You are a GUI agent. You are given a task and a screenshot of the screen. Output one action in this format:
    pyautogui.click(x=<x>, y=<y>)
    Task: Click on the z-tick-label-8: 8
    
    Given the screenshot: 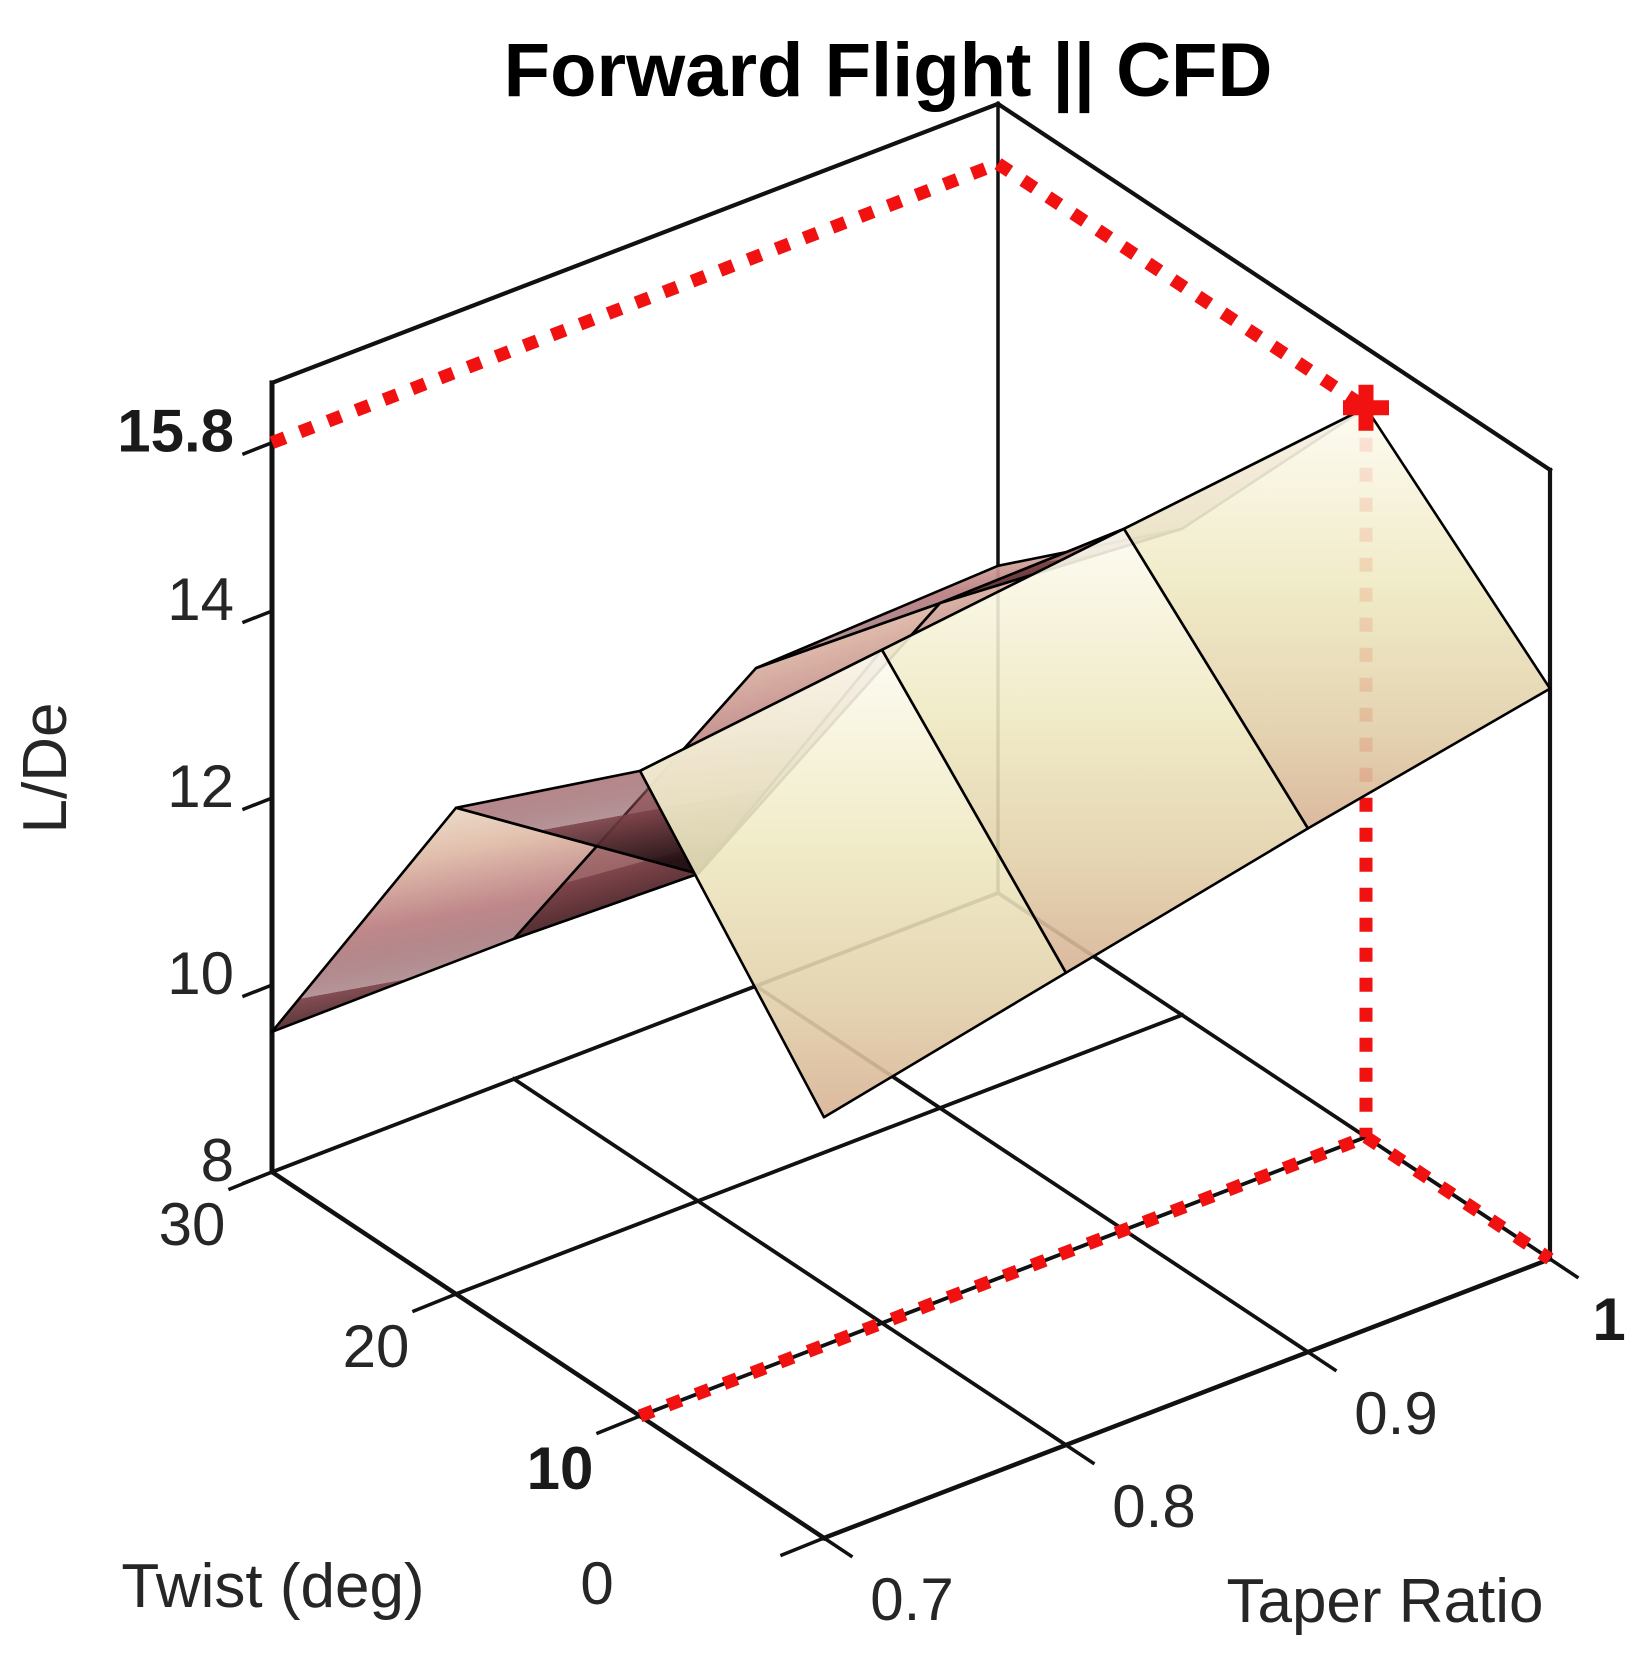 What is the action you would take?
    pyautogui.click(x=217, y=1160)
    